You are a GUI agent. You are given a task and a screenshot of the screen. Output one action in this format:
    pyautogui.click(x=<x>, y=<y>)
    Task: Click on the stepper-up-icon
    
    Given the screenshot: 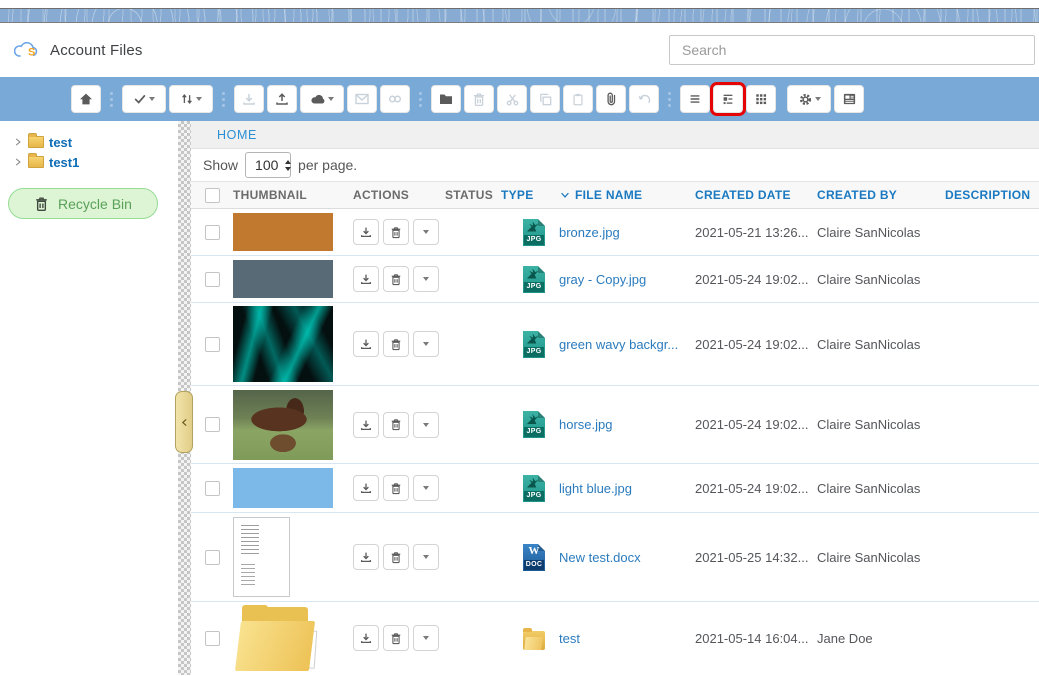 What is the action you would take?
    pyautogui.click(x=288, y=161)
    